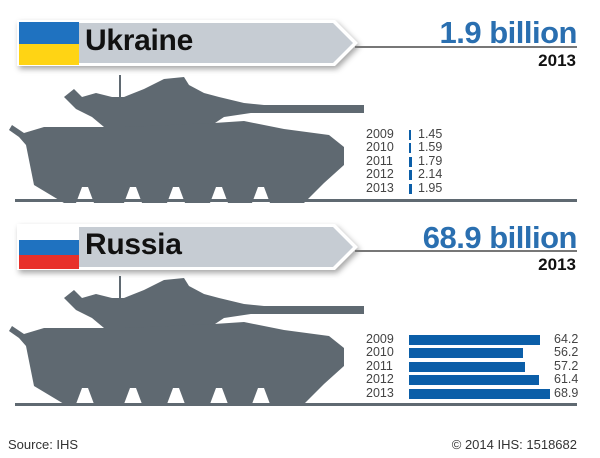 The image size is (600, 458). Describe the element at coordinates (430, 174) in the screenshot. I see `bar-value: 2.14` at that location.